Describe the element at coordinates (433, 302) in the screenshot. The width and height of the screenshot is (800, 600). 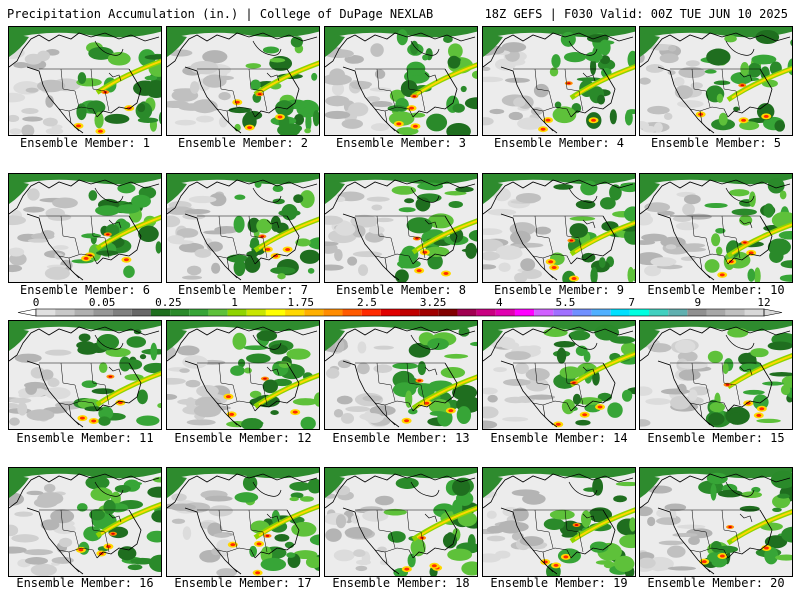
I see `colorbar-tick-label: 3.25` at that location.